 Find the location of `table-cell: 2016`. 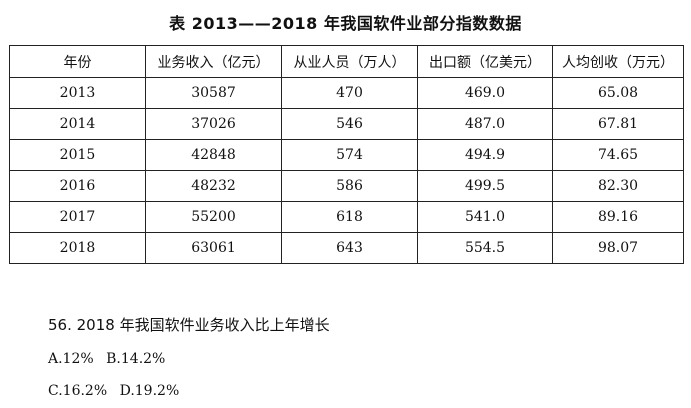

table-cell: 2016 is located at coordinates (77, 186).